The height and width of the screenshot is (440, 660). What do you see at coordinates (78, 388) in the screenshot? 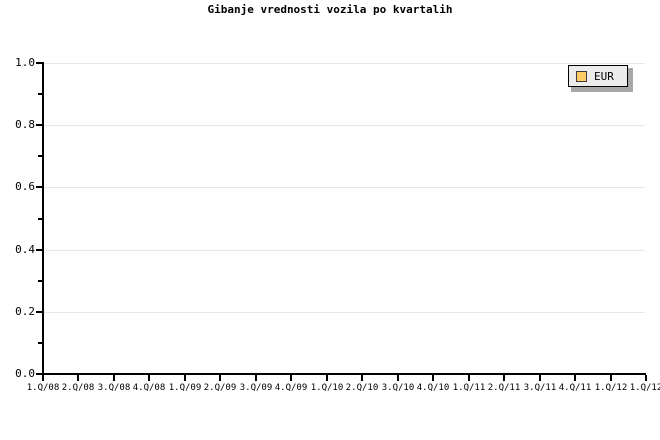
I see `x-axis-label: 2.Q/08` at bounding box center [78, 388].